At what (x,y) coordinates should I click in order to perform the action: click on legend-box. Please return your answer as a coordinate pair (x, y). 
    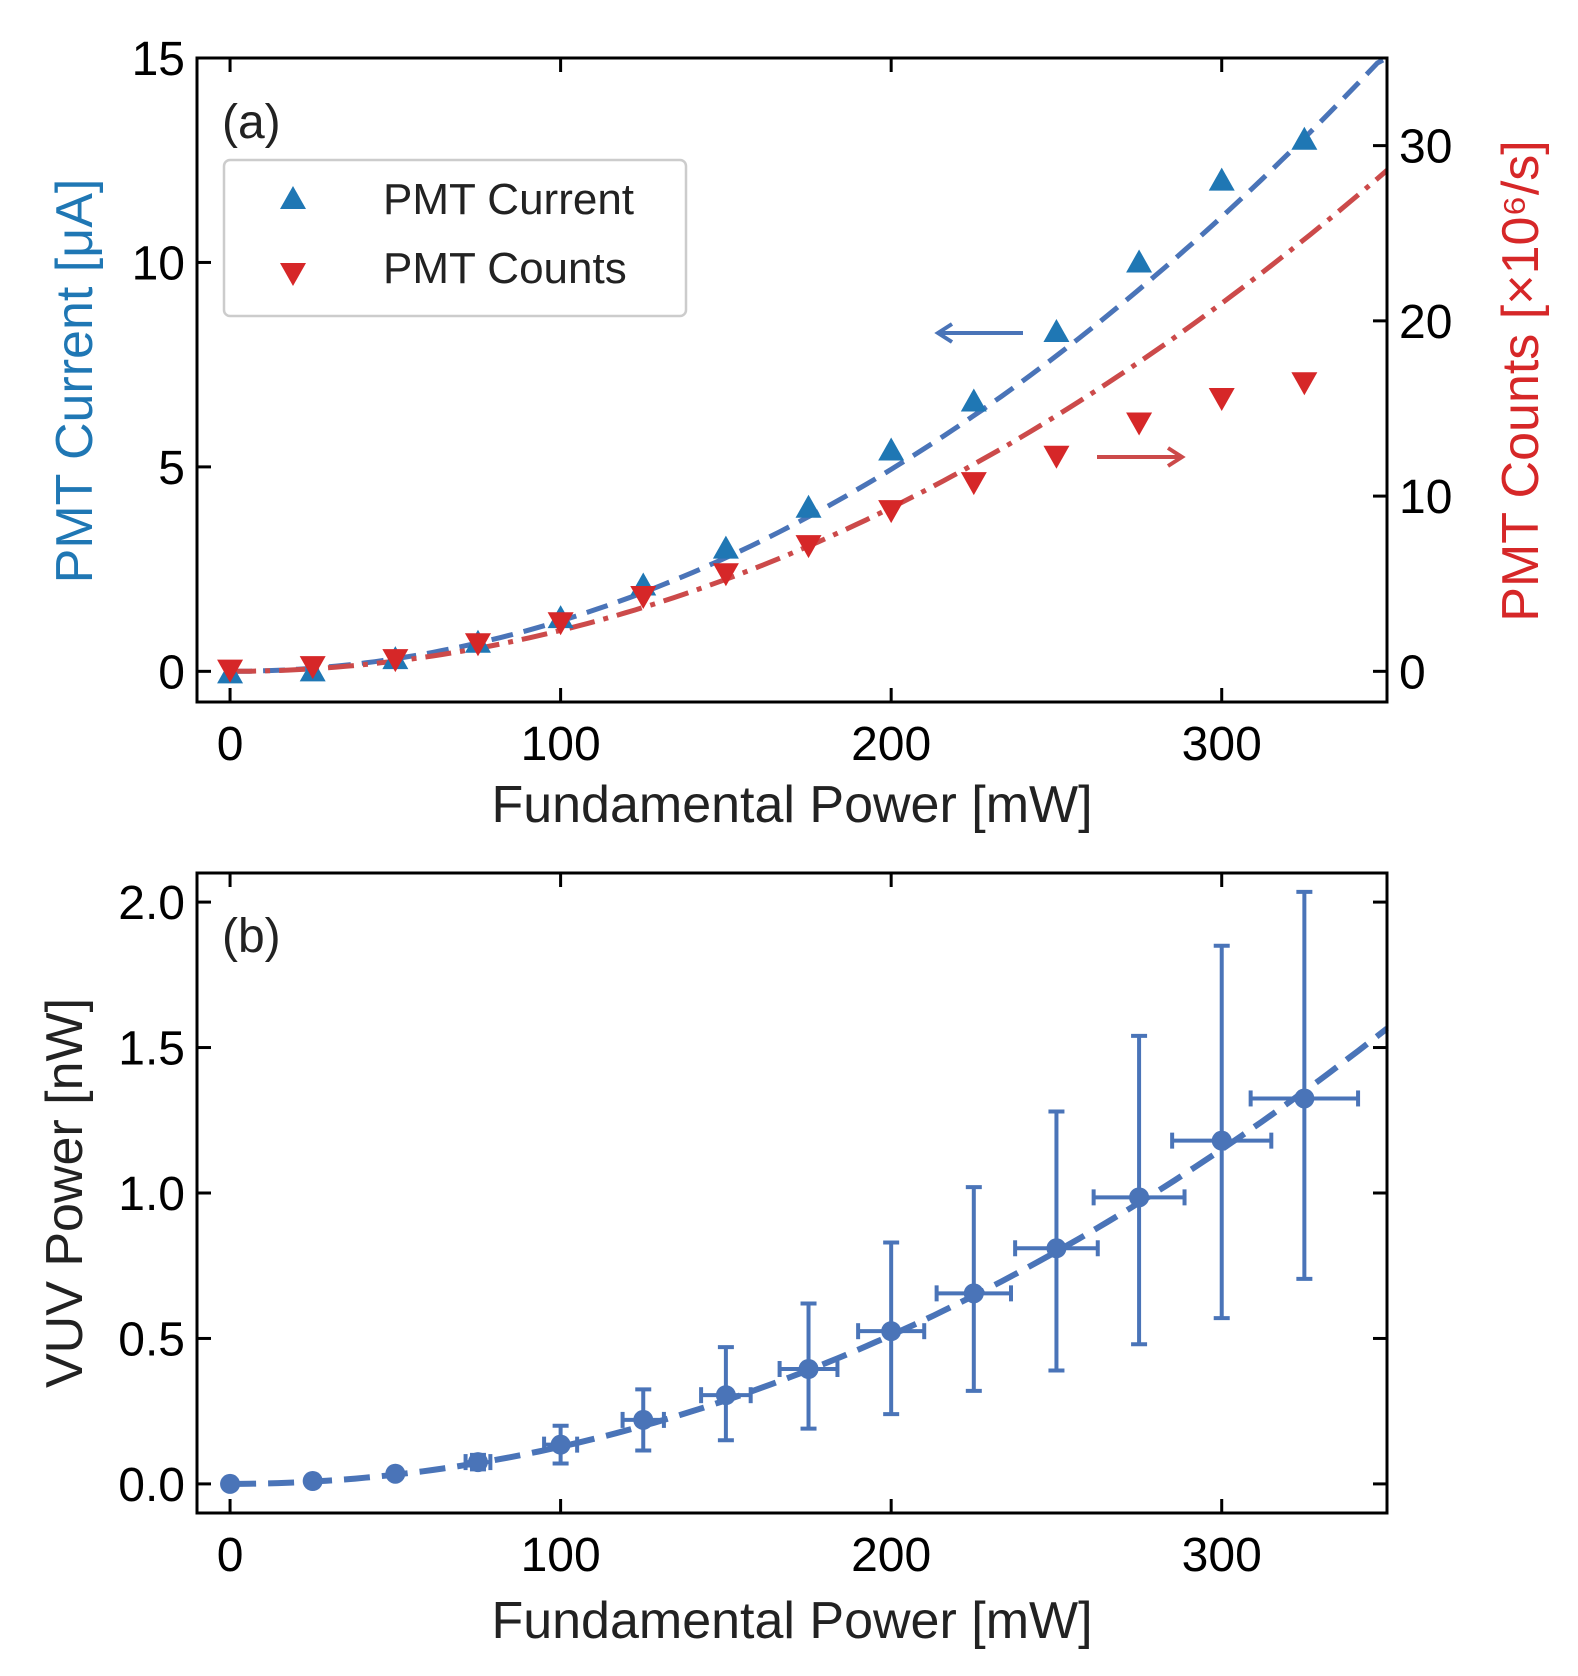
    Looking at the image, I should click on (455, 238).